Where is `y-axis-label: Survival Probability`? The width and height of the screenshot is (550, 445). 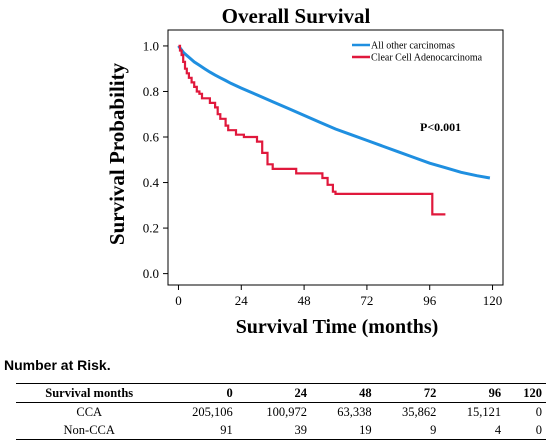 y-axis-label: Survival Probability is located at coordinates (117, 153).